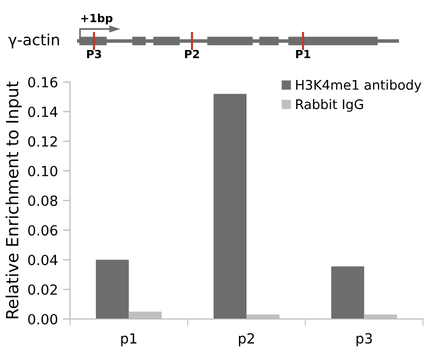 This screenshot has height=350, width=439. I want to click on x-tick-label: p2, so click(246, 339).